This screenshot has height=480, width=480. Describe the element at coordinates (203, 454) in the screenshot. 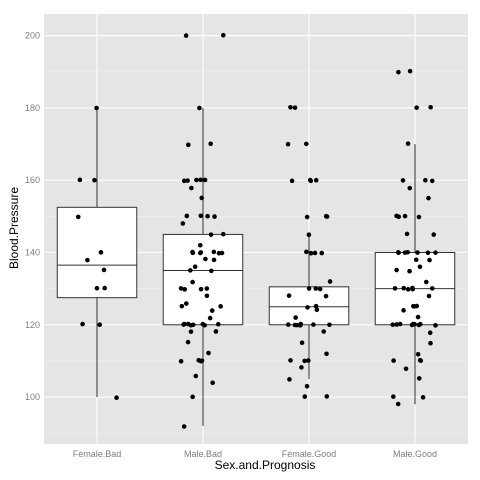

I see `x-tick-label: Male.Bad` at that location.